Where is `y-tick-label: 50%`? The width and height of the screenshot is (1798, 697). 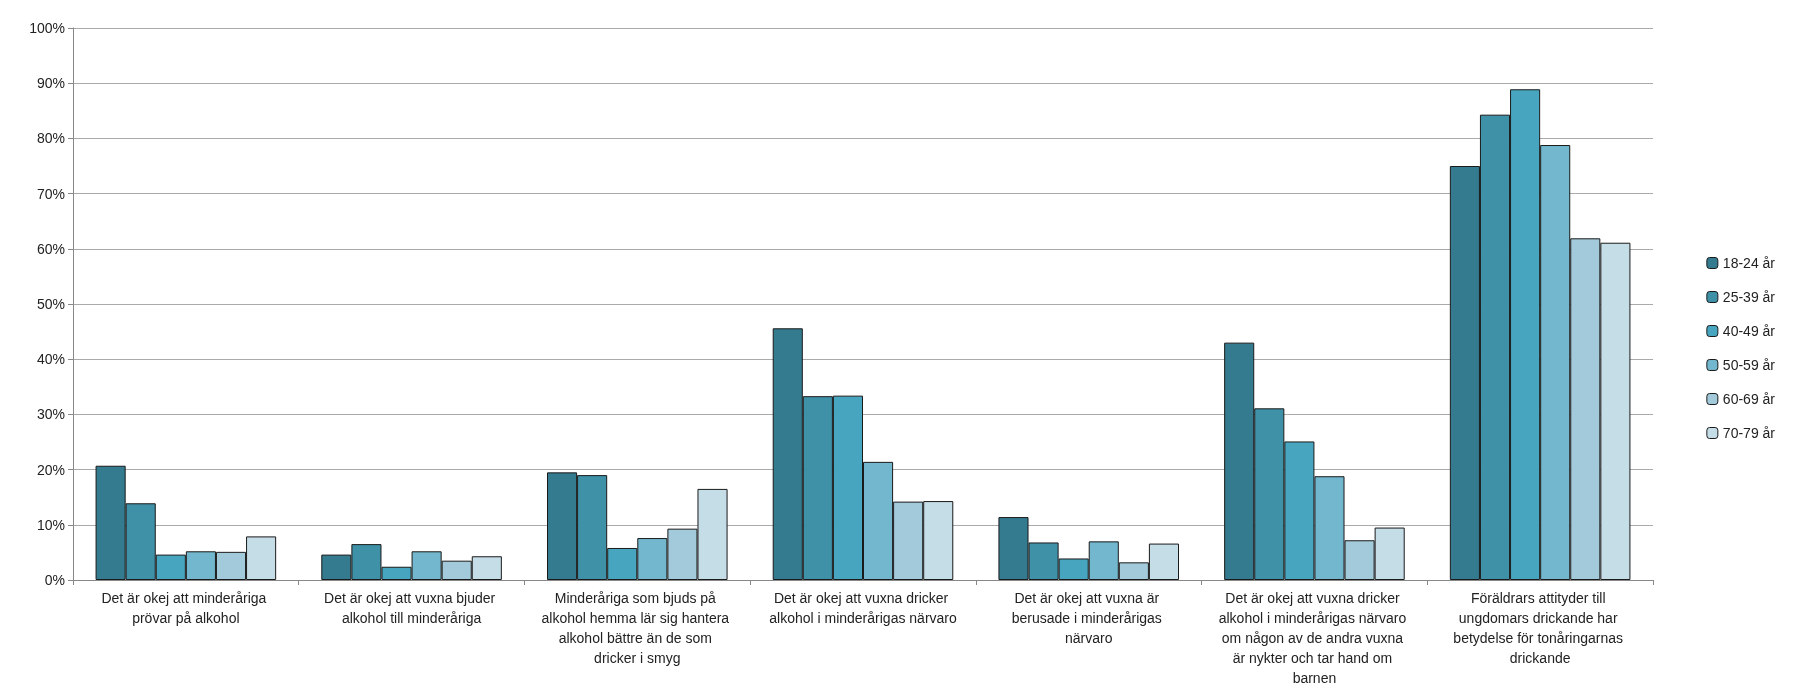
y-tick-label: 50% is located at coordinates (50, 304).